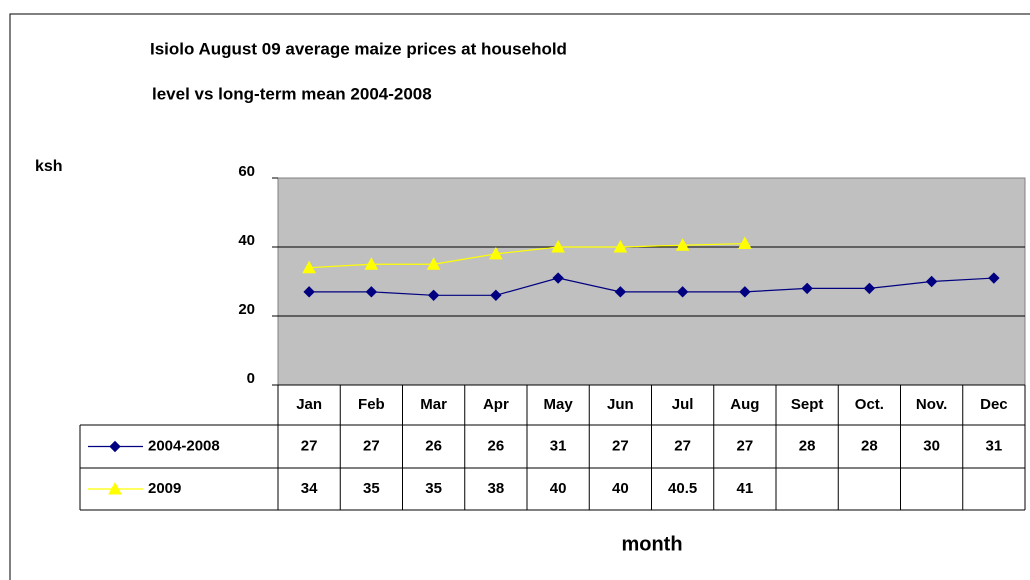 This screenshot has height=580, width=1030. What do you see at coordinates (184, 445) in the screenshot?
I see `legend-label: 2004-2008` at bounding box center [184, 445].